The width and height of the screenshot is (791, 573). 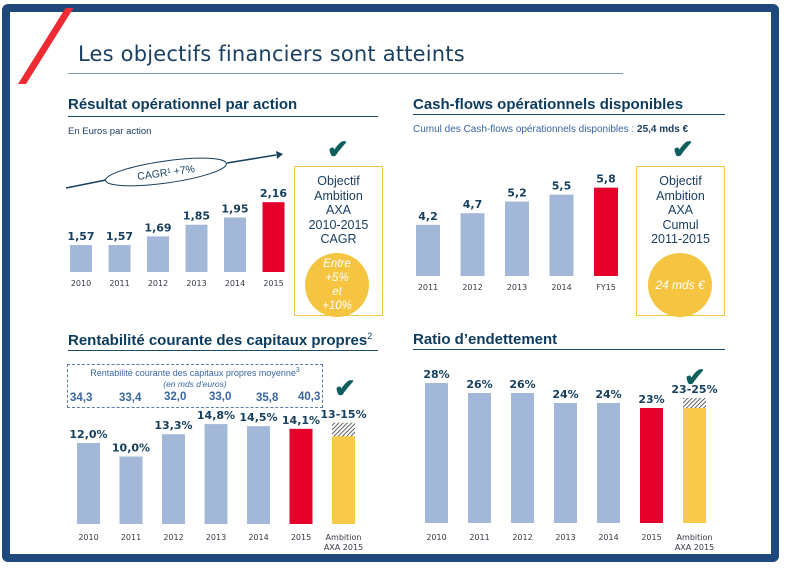 I want to click on roe-ambition-range-hatch, so click(x=343, y=429).